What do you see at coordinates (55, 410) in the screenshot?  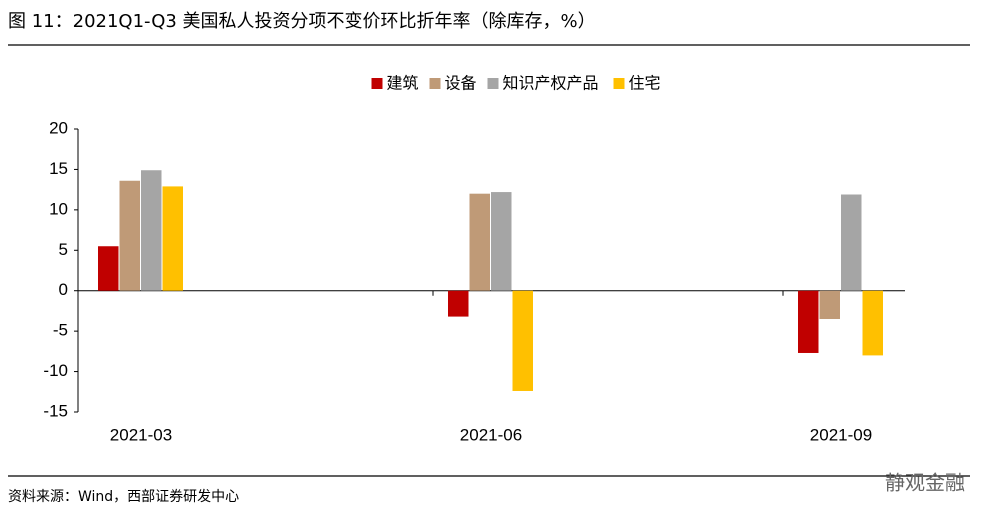 I see `y-tick-label: -15` at bounding box center [55, 410].